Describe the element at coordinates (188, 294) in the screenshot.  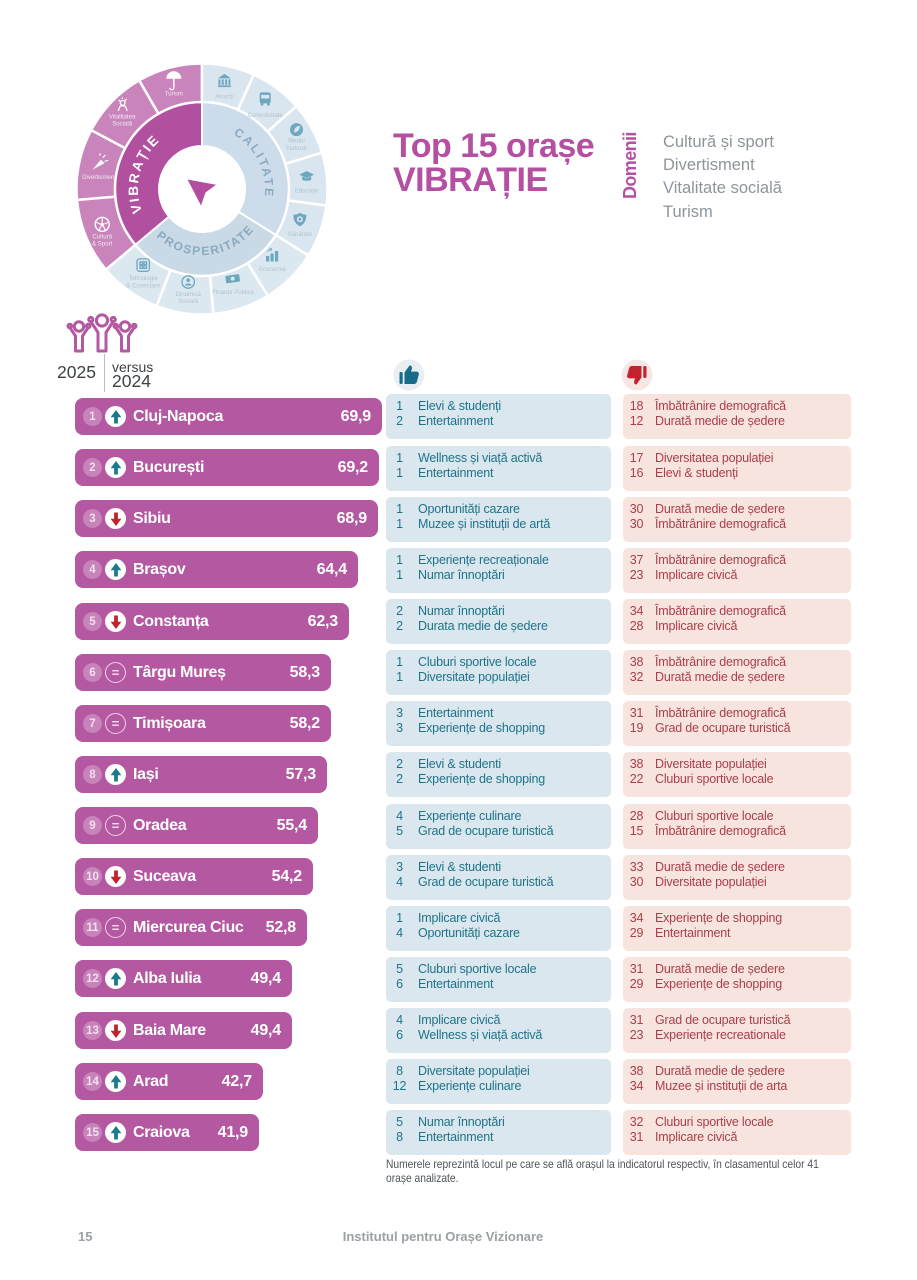
I see `svg-text: Dinamică` at that location.